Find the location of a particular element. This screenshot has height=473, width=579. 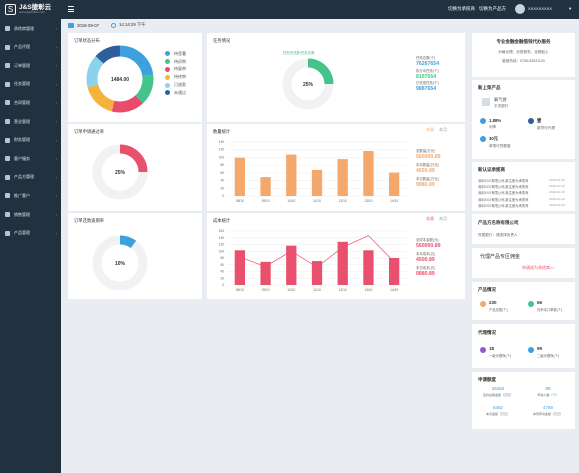

switch-contractor-link: 切换为承揽商 is located at coordinates (461, 8).